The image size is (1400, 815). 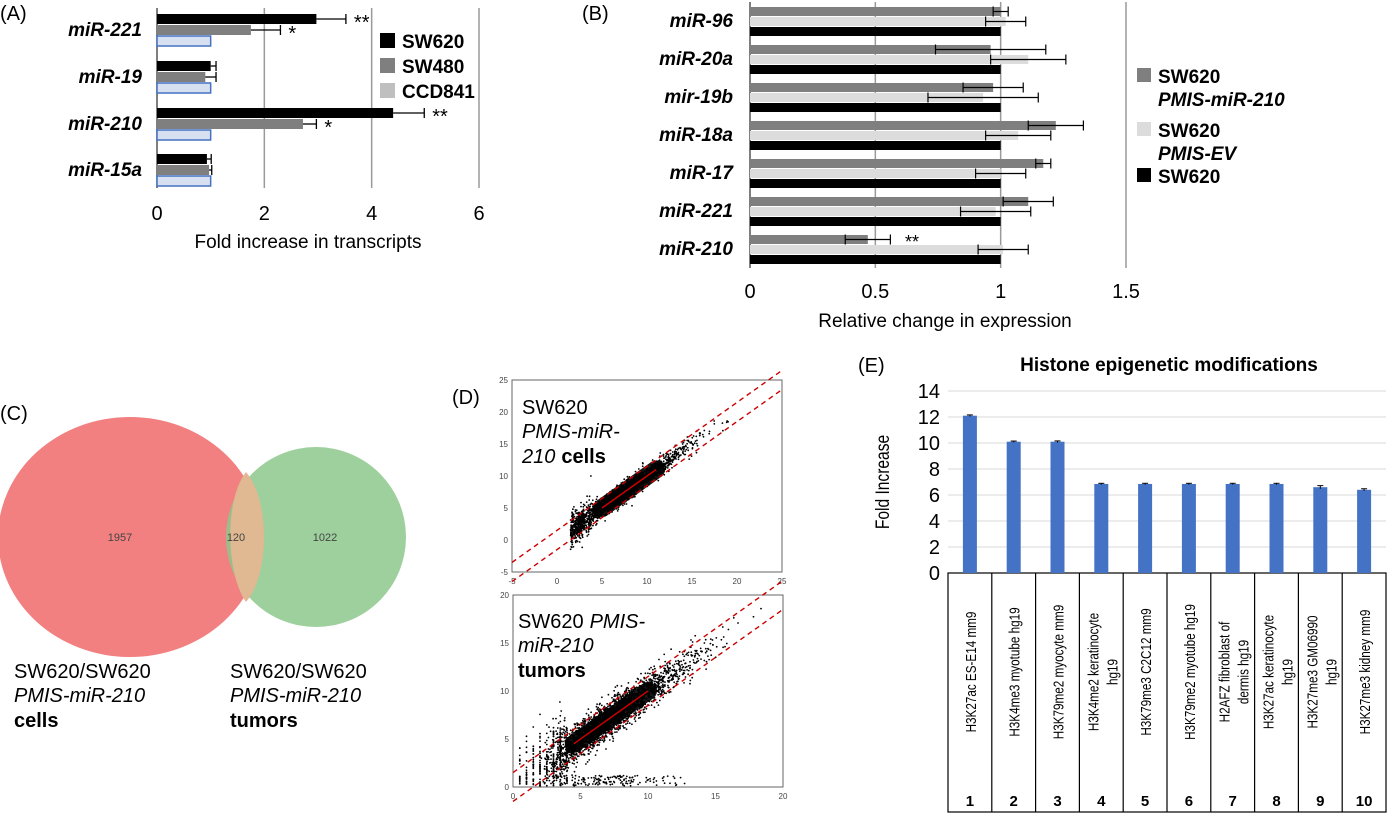 What do you see at coordinates (433, 67) in the screenshot?
I see `legend-label: SW480` at bounding box center [433, 67].